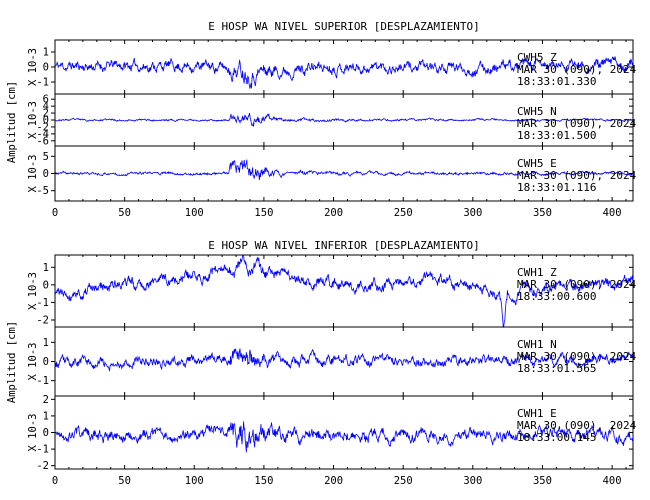 The image size is (650, 500). What do you see at coordinates (344, 360) in the screenshot?
I see `waveform-trace-cwh1-n` at bounding box center [344, 360].